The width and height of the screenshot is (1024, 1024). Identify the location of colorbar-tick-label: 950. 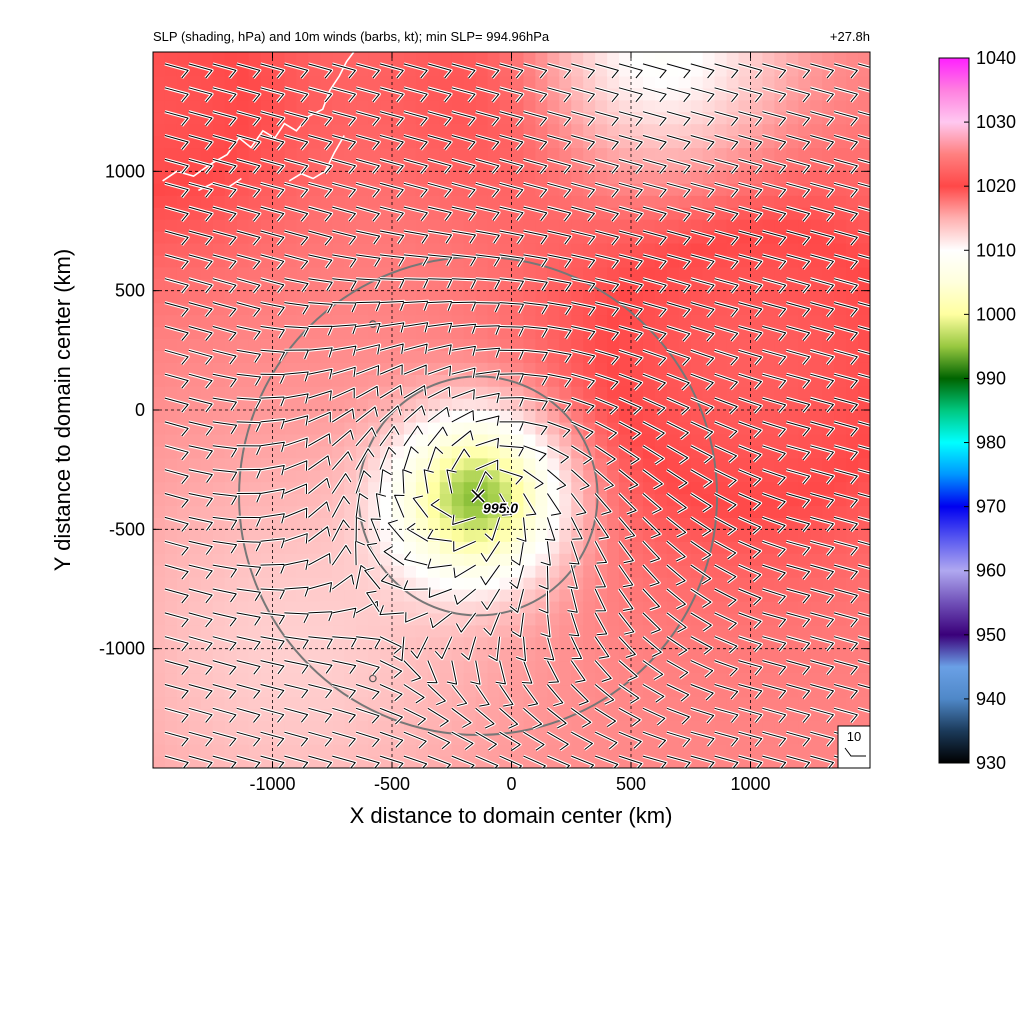
(991, 635).